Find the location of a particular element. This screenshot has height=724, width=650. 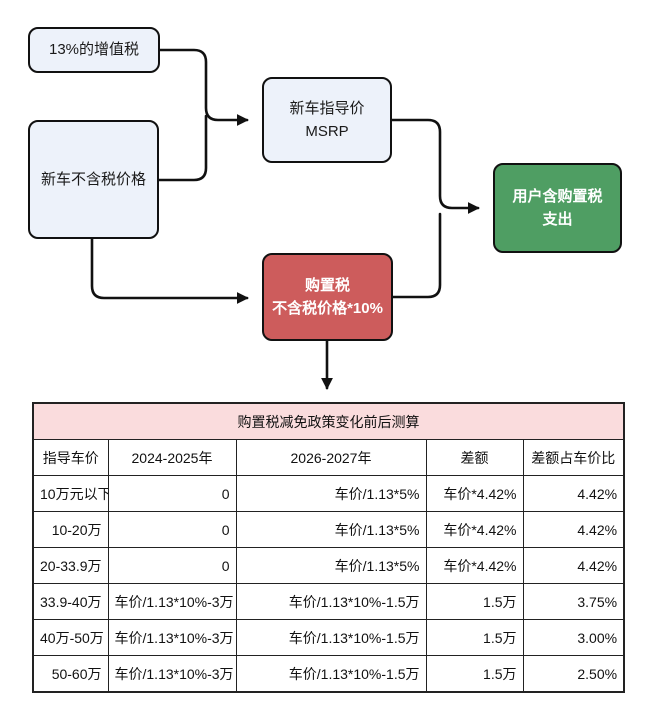

table-cell: 33.9-40万 is located at coordinates (70, 601).